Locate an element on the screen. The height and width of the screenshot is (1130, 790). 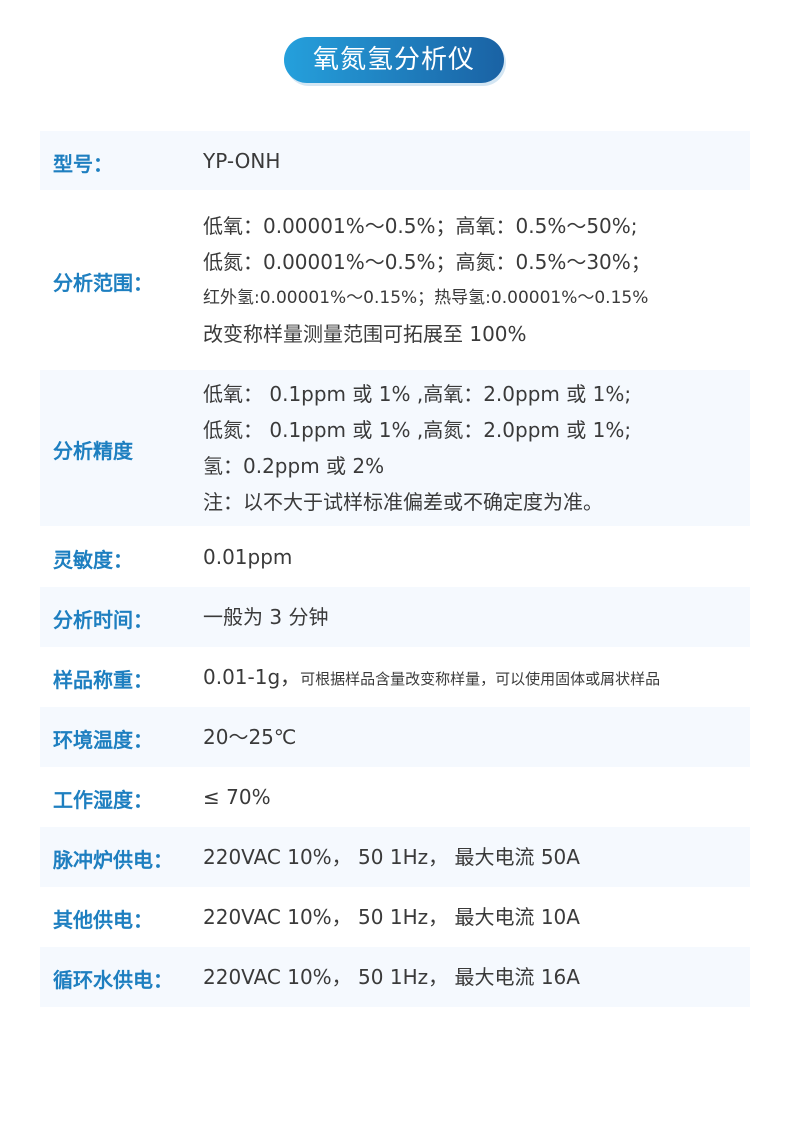
spec-value: 0.01ppm is located at coordinates (247, 557).